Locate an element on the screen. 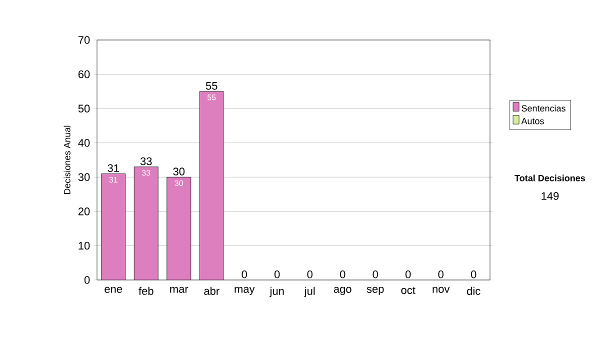  y-tick-label: 70 is located at coordinates (84, 40).